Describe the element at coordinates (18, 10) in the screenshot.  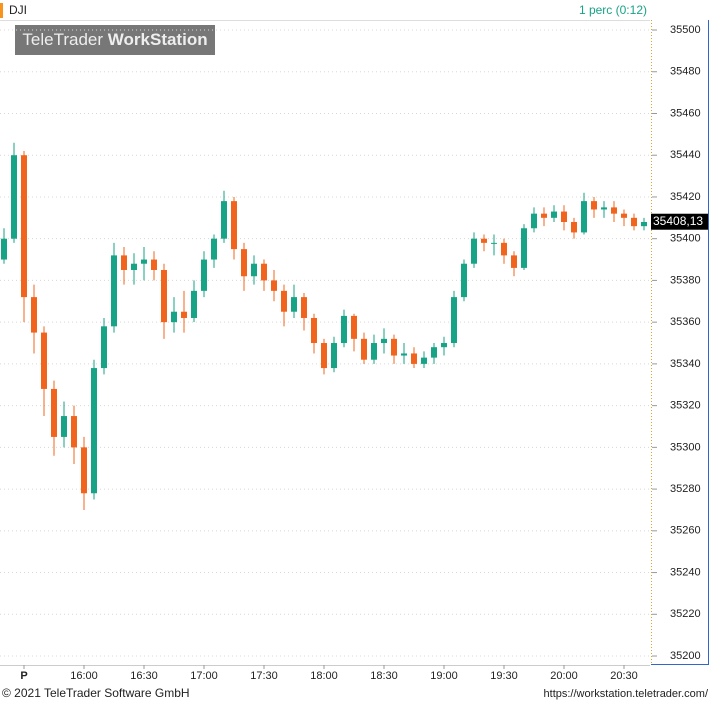
I see `symbol: DJI` at that location.